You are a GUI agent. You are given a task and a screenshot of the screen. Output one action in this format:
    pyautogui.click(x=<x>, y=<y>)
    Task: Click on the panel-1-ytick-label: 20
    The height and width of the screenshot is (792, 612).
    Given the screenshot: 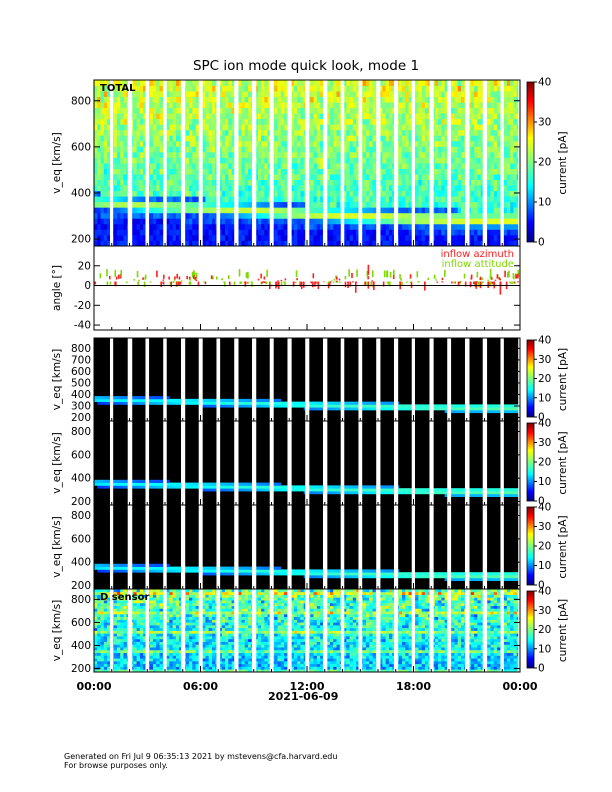 What is the action you would take?
    pyautogui.click(x=84, y=266)
    